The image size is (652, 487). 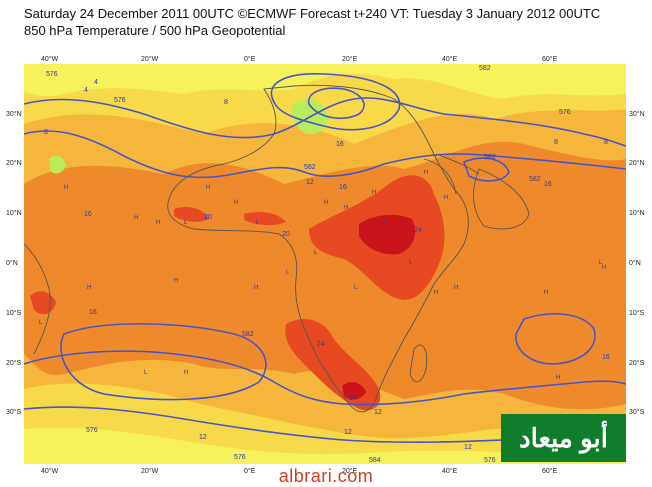 What do you see at coordinates (325, 81) in the screenshot?
I see `temp-field-north-pale` at bounding box center [325, 81].